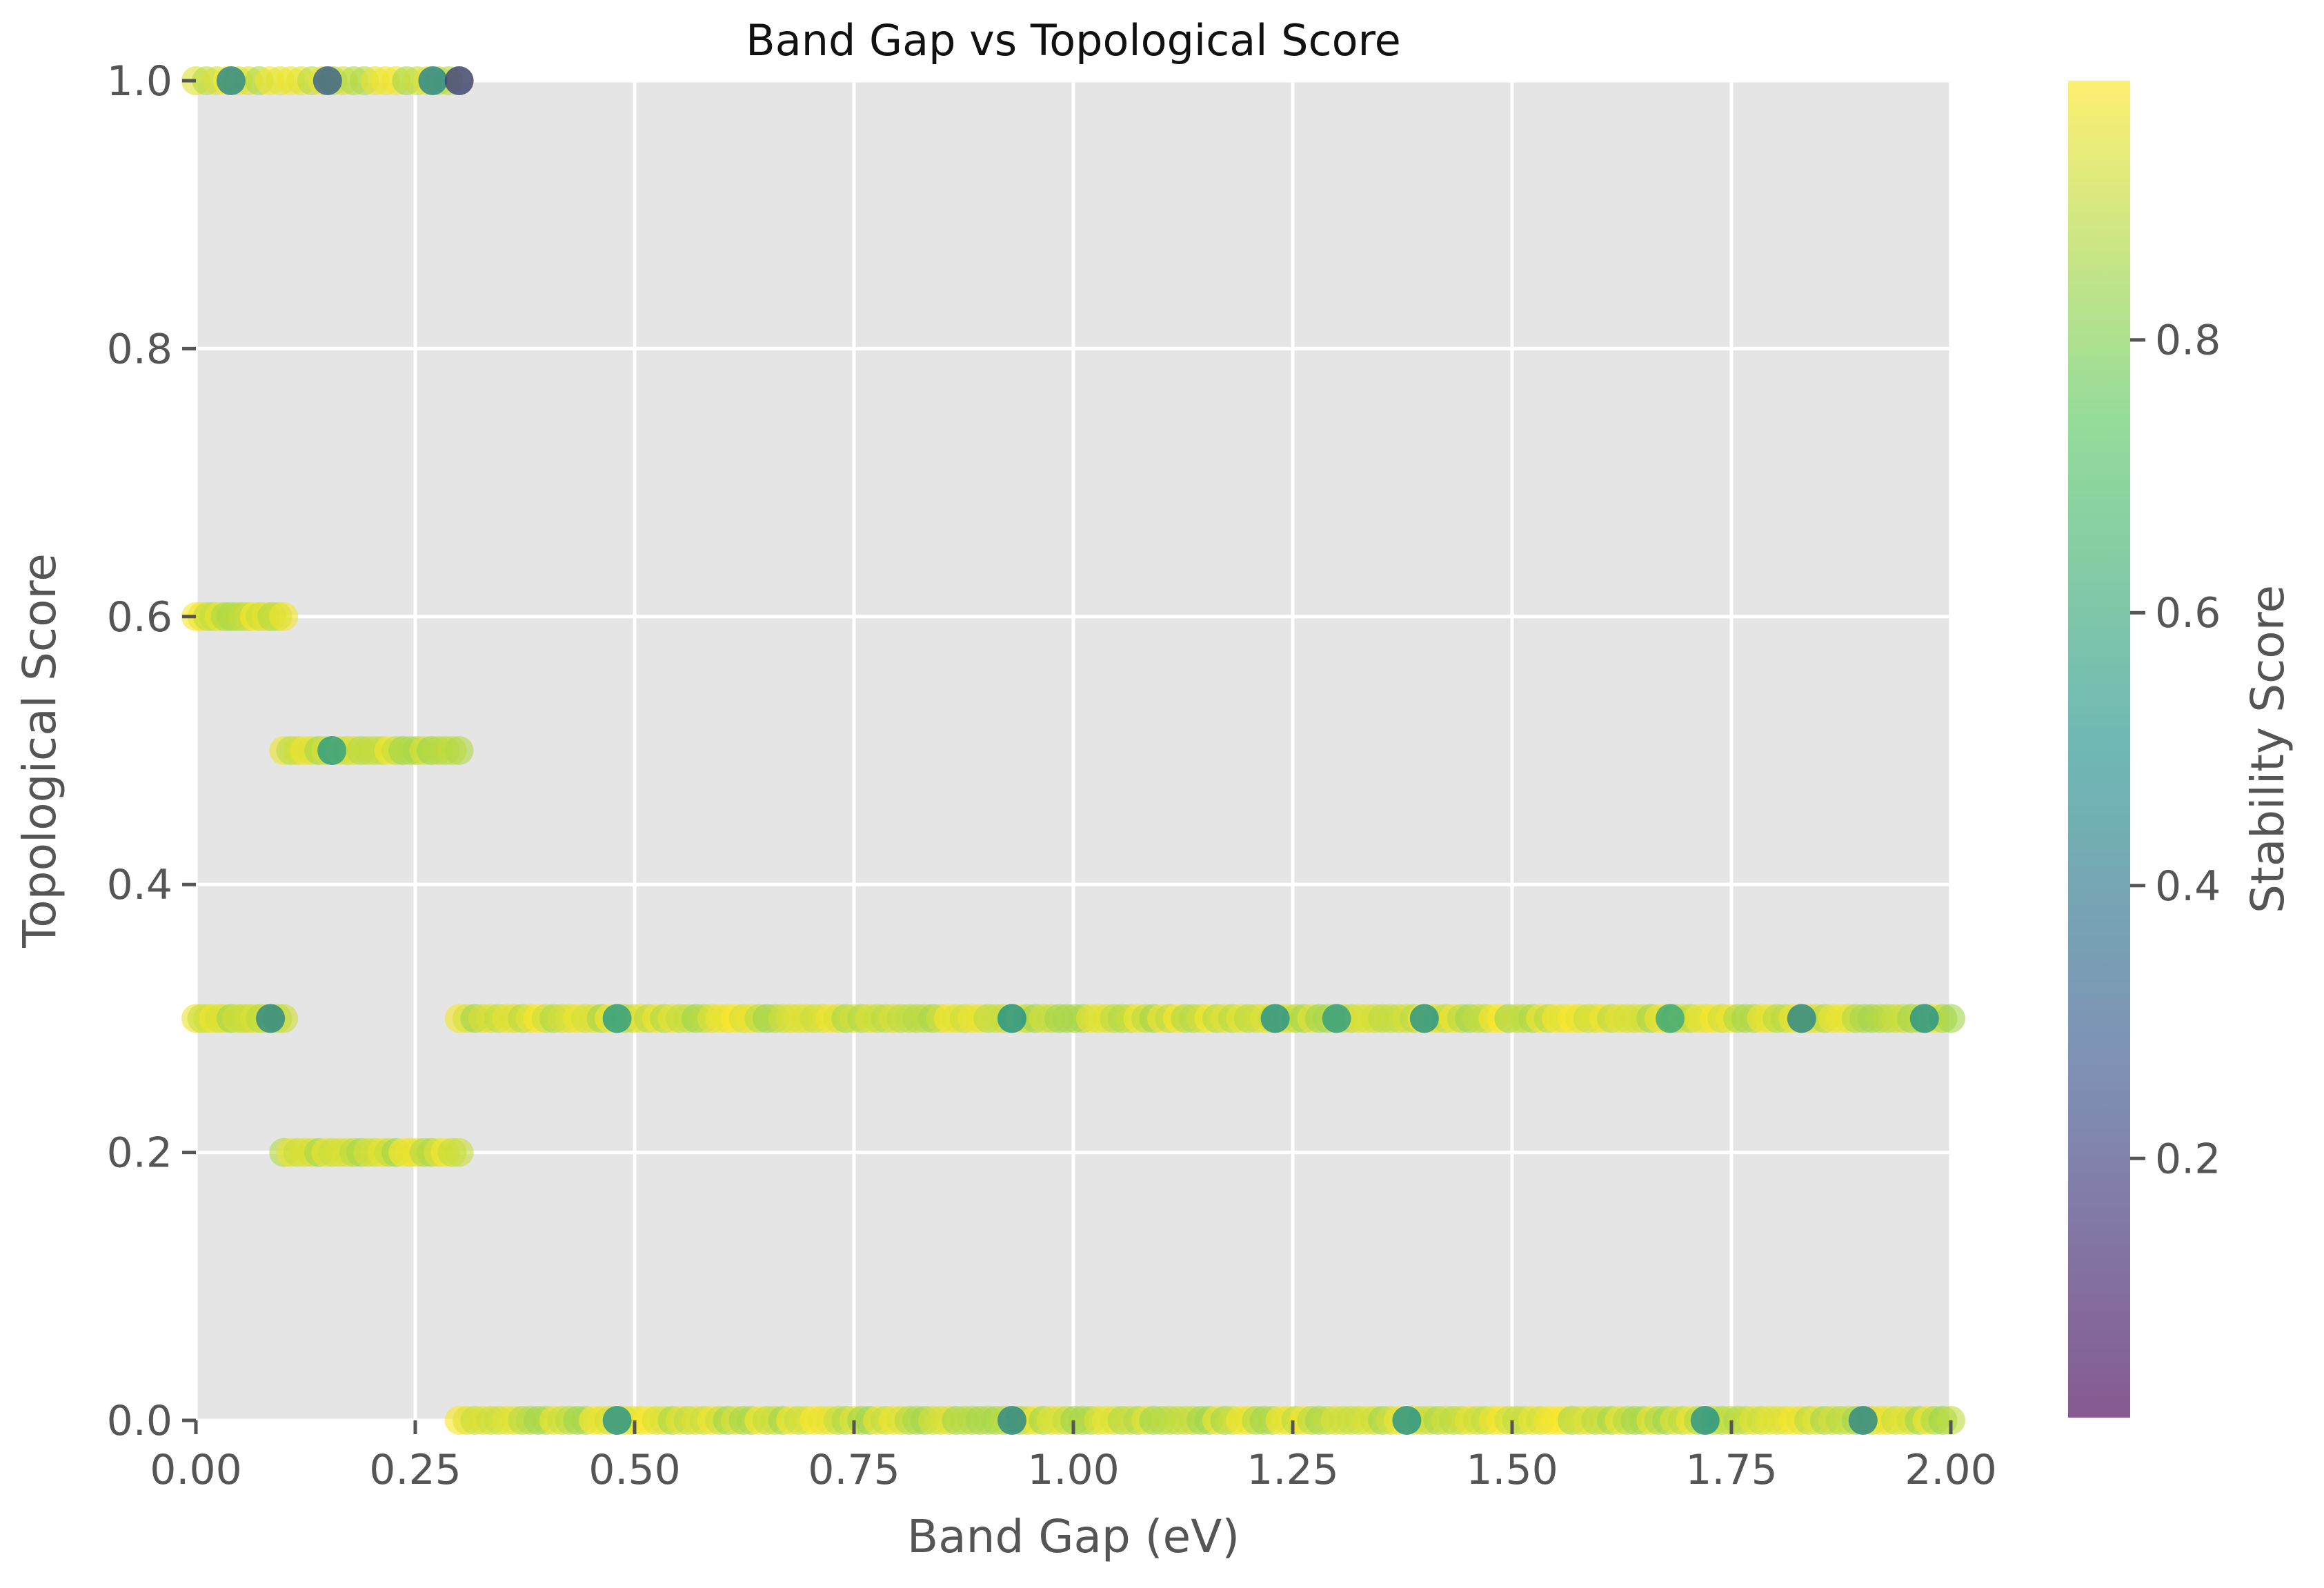  Describe the element at coordinates (1073, 40) in the screenshot. I see `chart-title: Band Gap vs Topological Score` at that location.